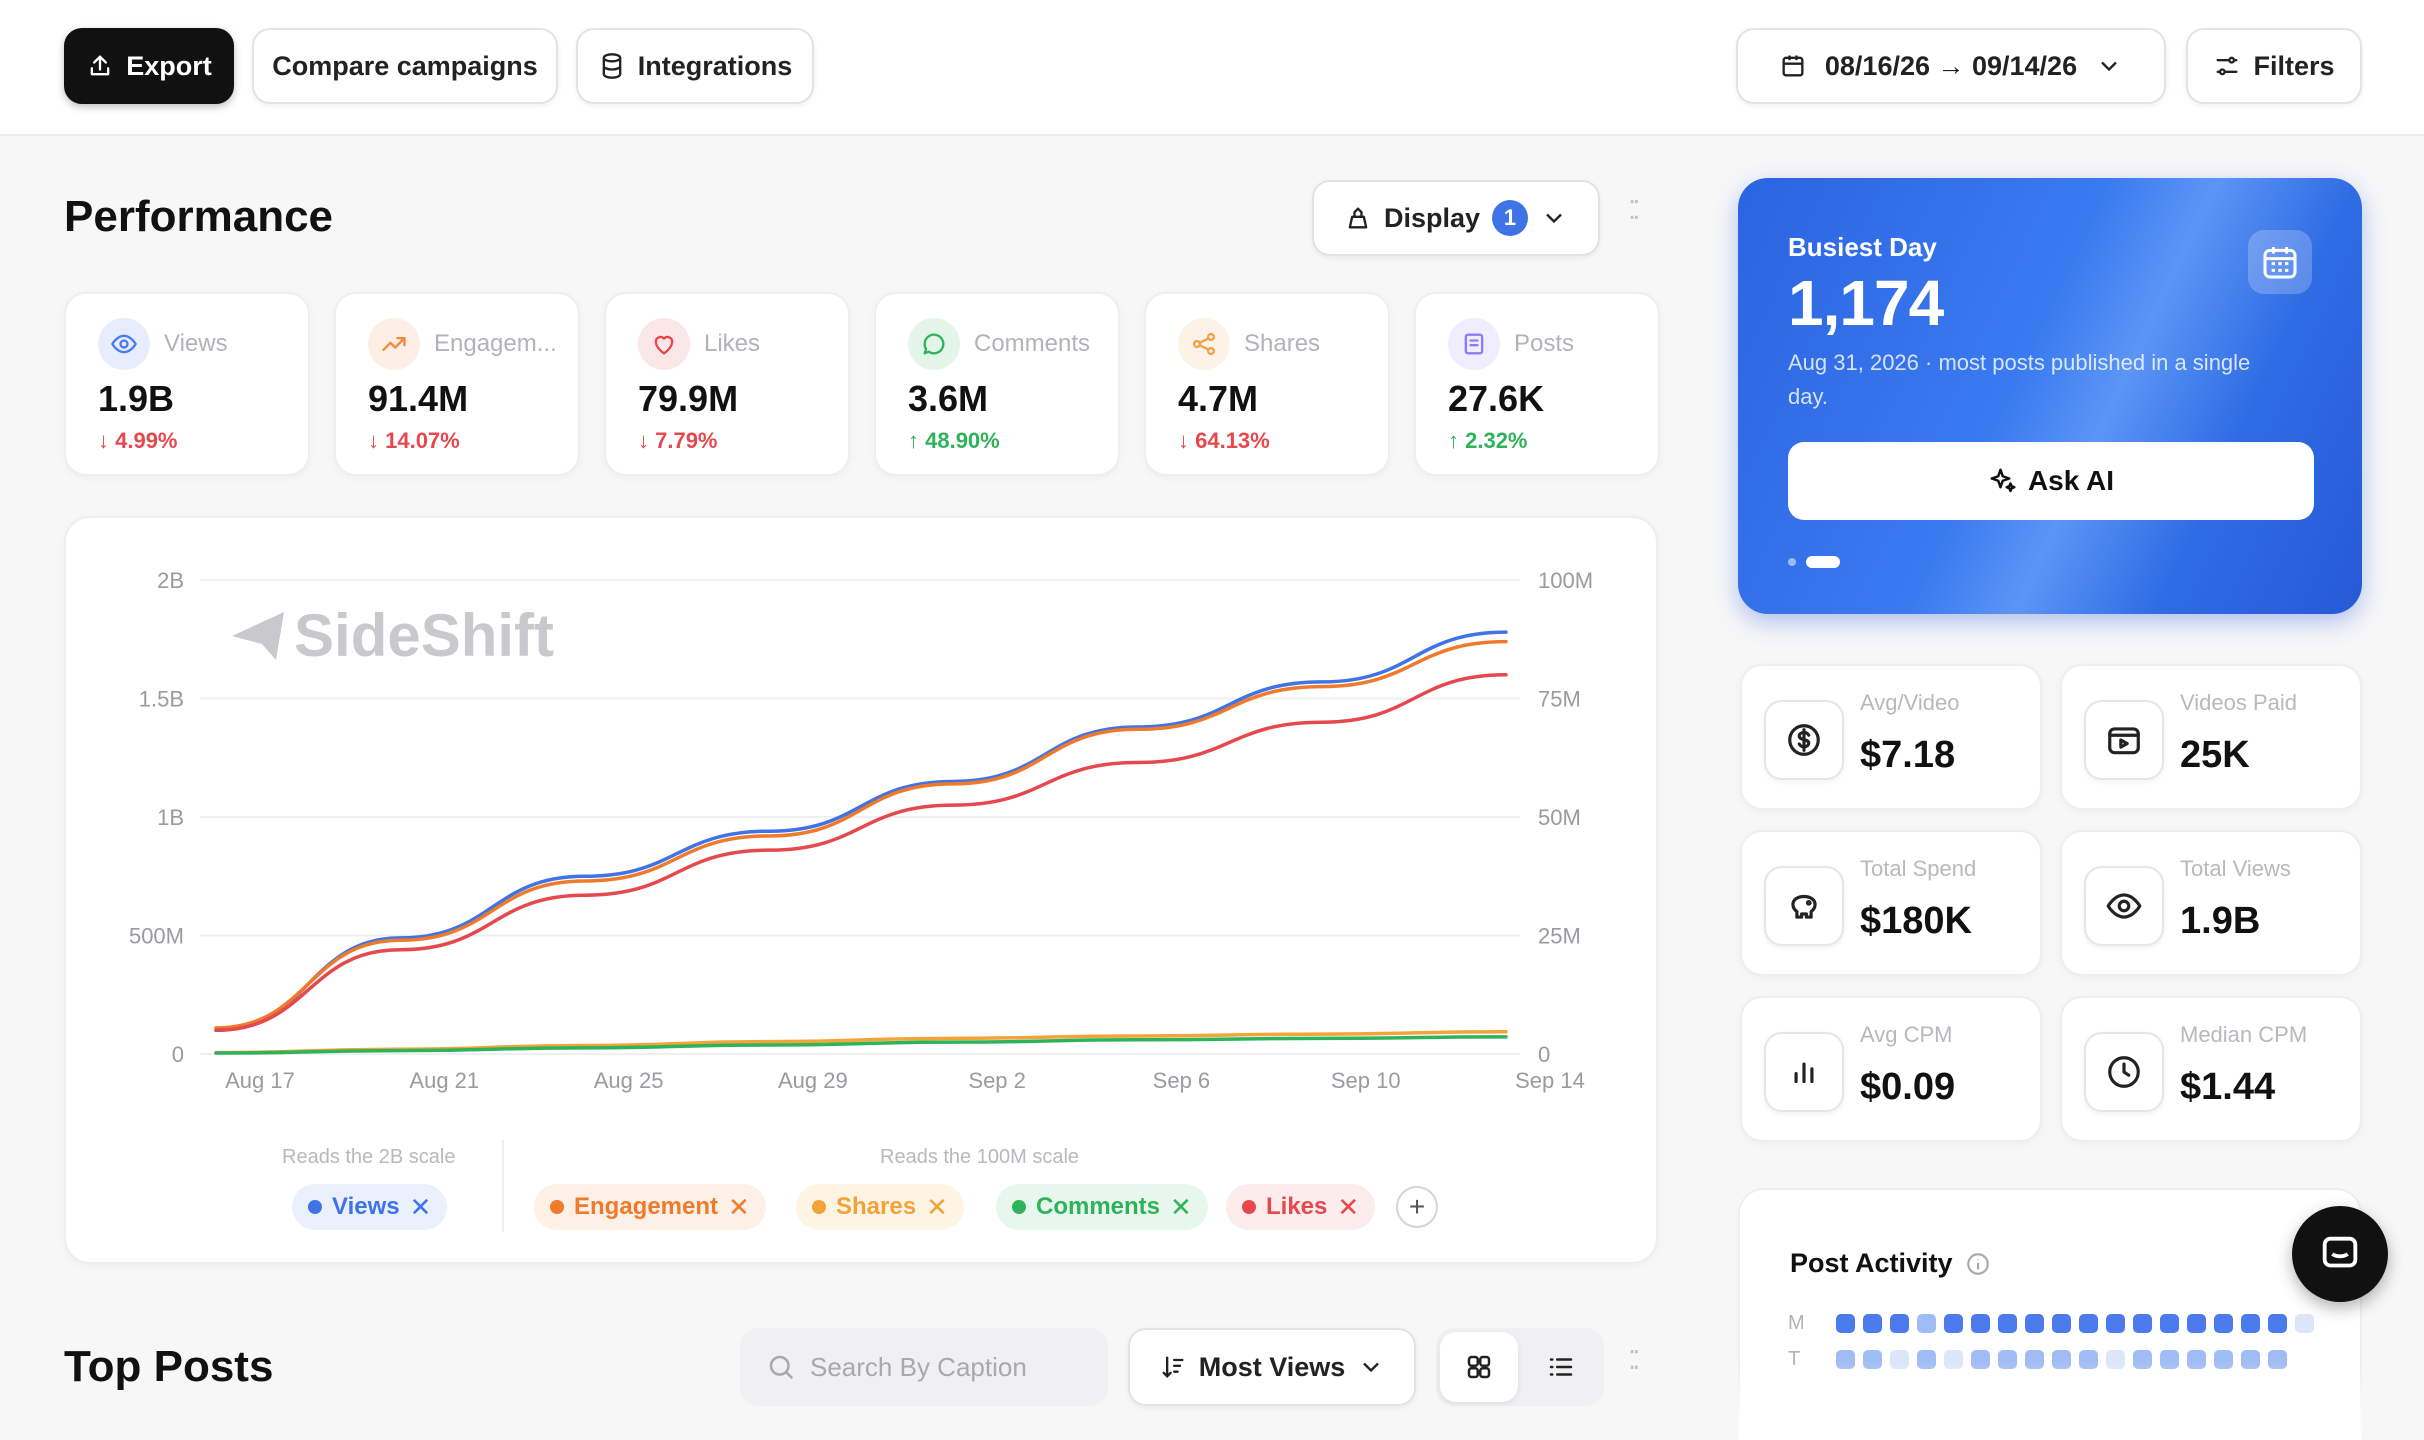 The height and width of the screenshot is (1440, 2424). I want to click on add-series-button: +, so click(1417, 1207).